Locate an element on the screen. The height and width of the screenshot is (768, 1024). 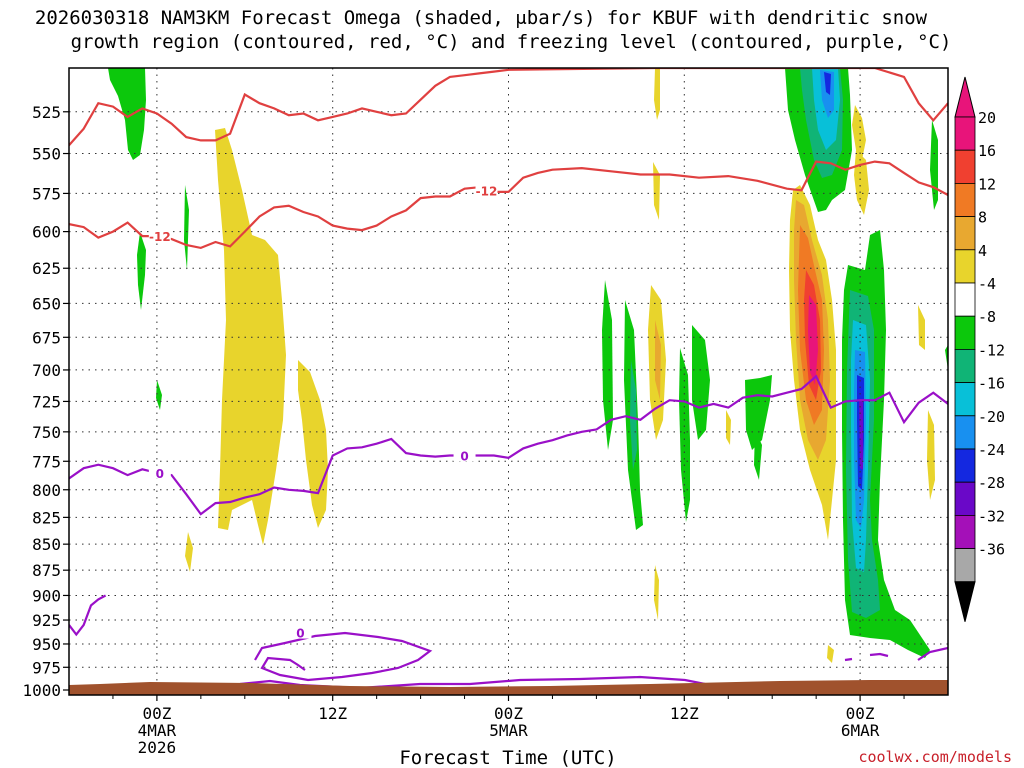
pressure-tick-label: 1000 is located at coordinates (41, 690).